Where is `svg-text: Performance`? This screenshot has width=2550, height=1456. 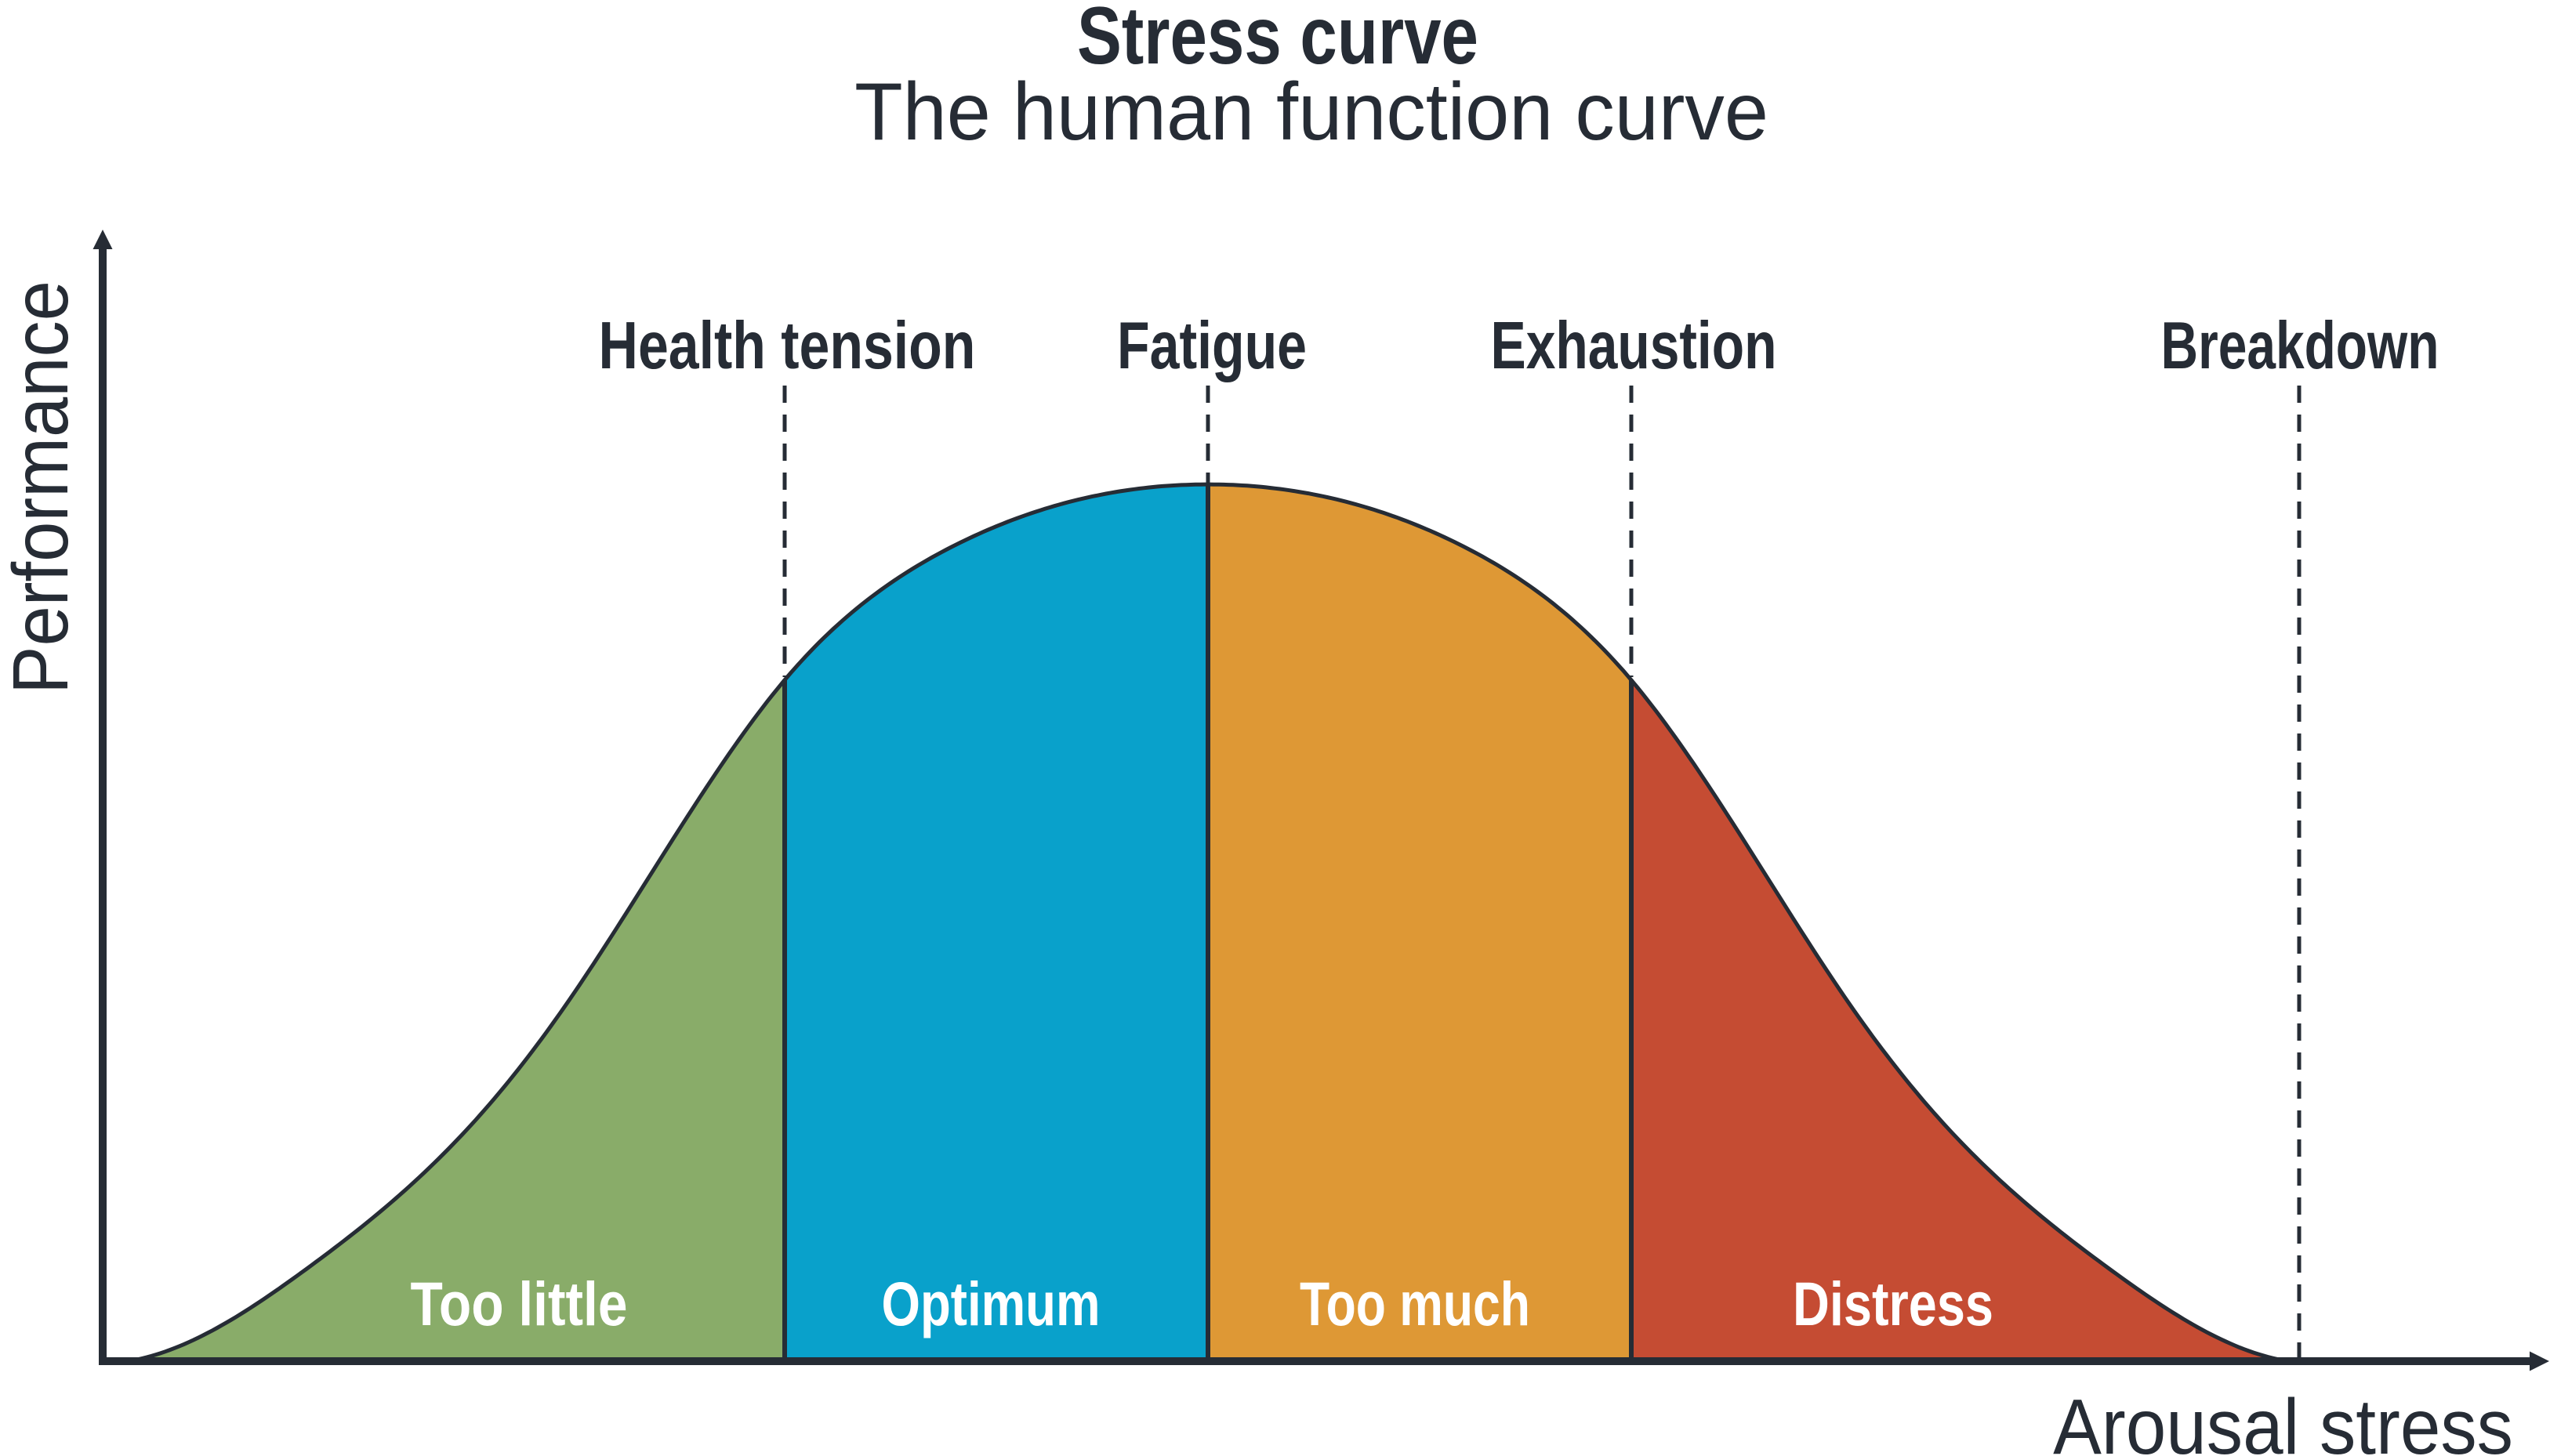
svg-text: Performance is located at coordinates (42, 487).